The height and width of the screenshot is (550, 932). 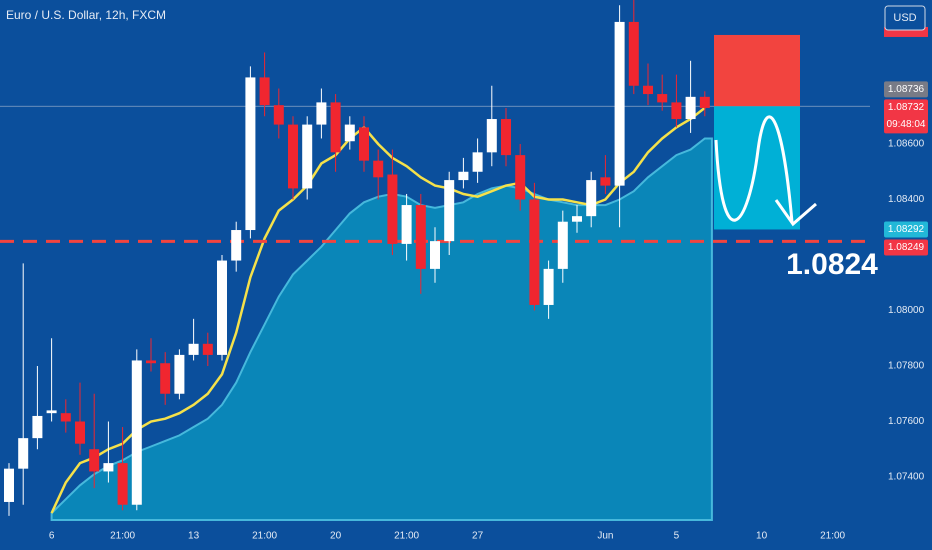 I want to click on annotation: 1.0824, so click(x=832, y=264).